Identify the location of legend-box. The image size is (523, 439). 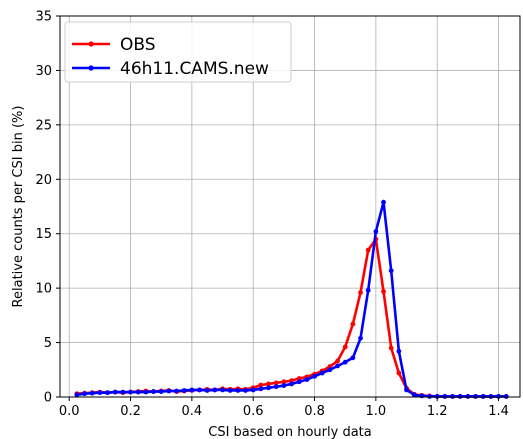
(178, 52).